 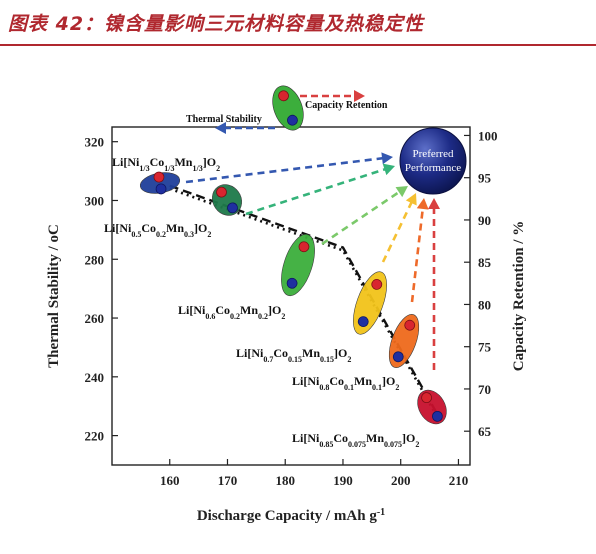 I want to click on y-right-tick-label: 65, so click(x=485, y=431).